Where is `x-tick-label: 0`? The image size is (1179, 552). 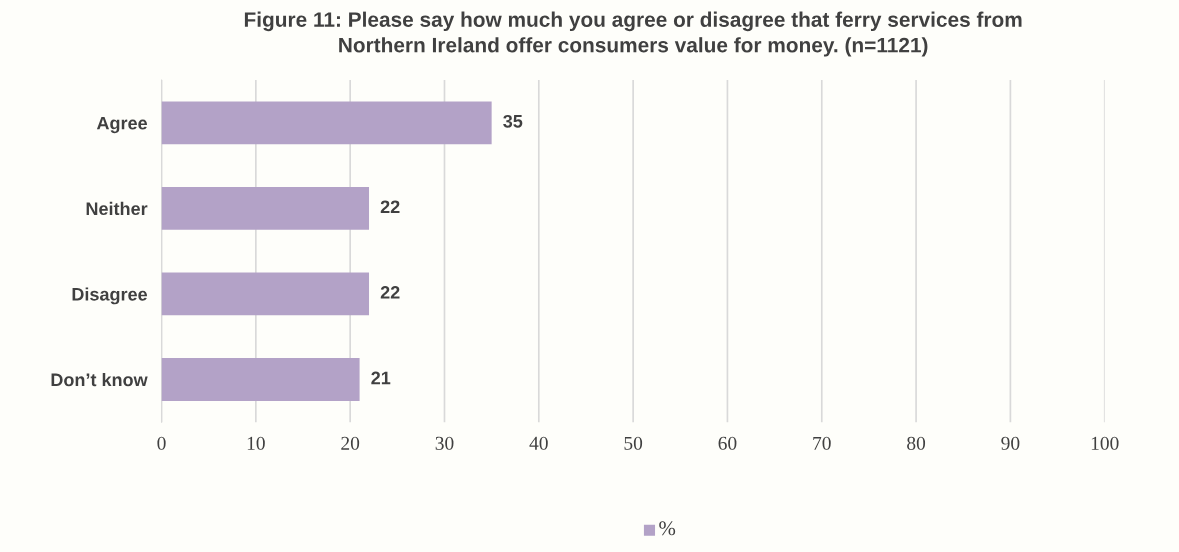
x-tick-label: 0 is located at coordinates (161, 443).